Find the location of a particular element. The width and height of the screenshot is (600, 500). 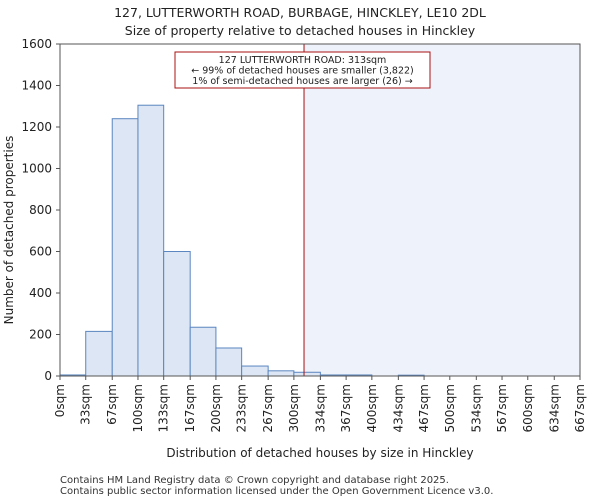

x-tick-label: 300sqm is located at coordinates (294, 408).